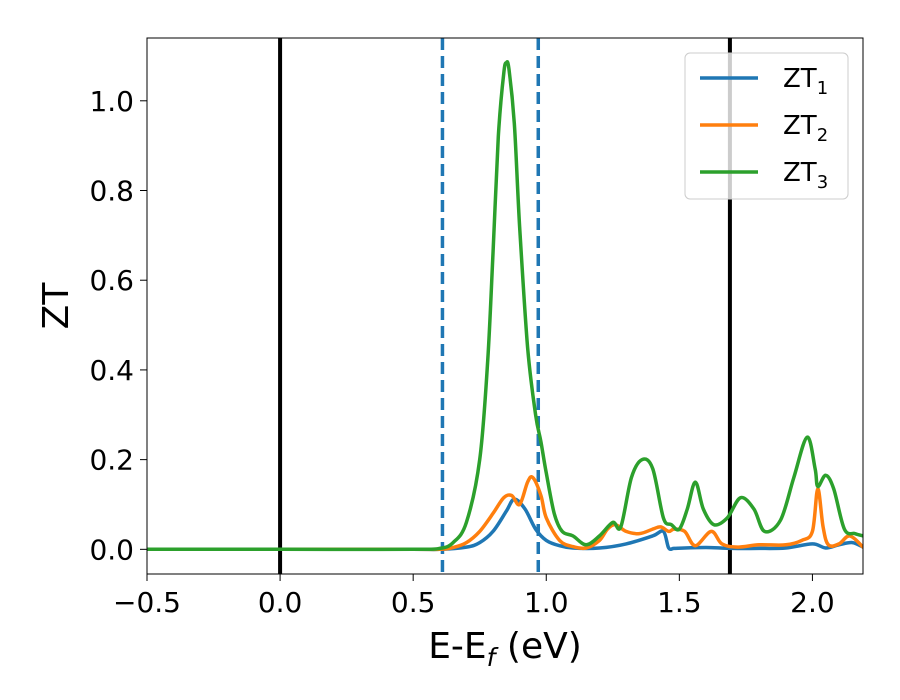  What do you see at coordinates (280, 602) in the screenshot?
I see `x-tick-label: 0.0` at bounding box center [280, 602].